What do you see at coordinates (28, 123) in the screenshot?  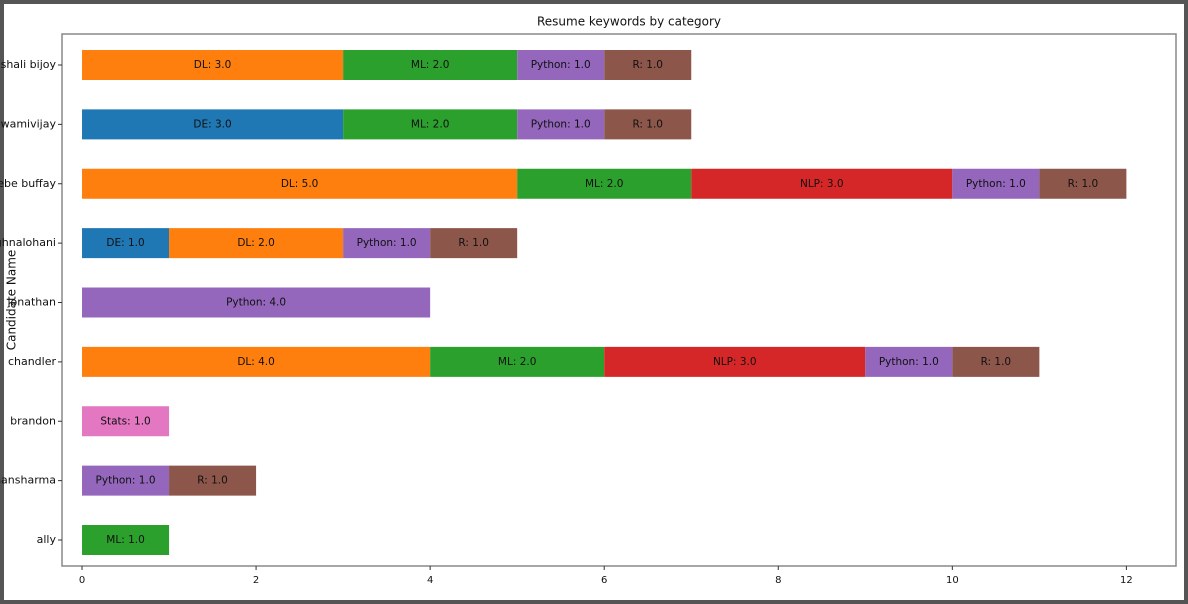 I see `y-tick-label: swamivijay` at bounding box center [28, 123].